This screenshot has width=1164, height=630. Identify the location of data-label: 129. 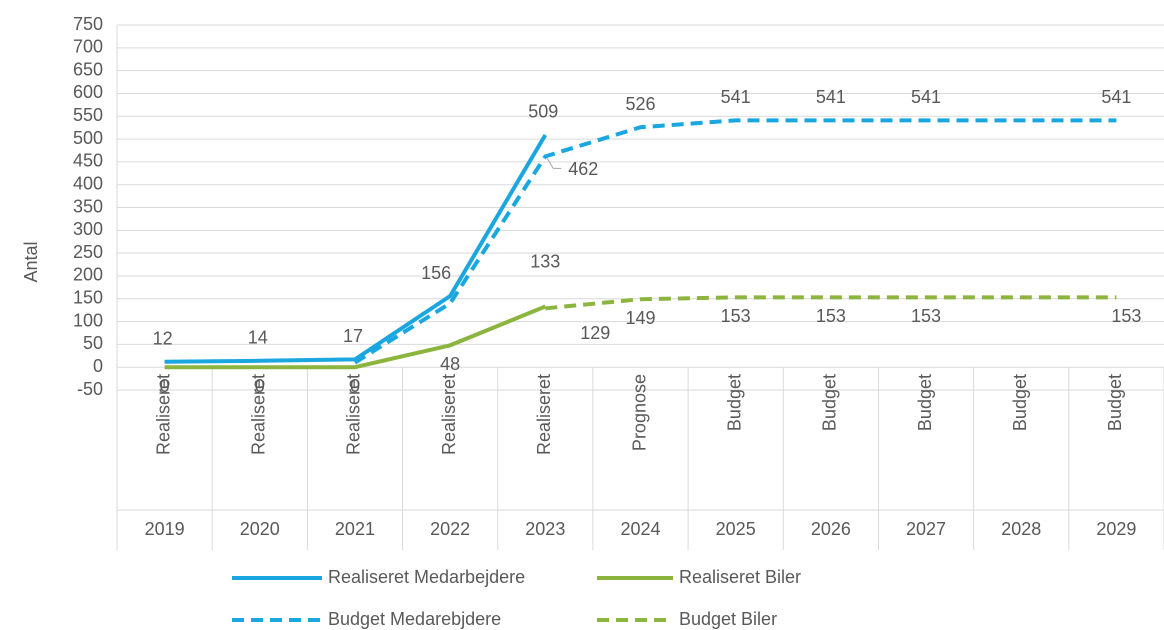
(595, 333).